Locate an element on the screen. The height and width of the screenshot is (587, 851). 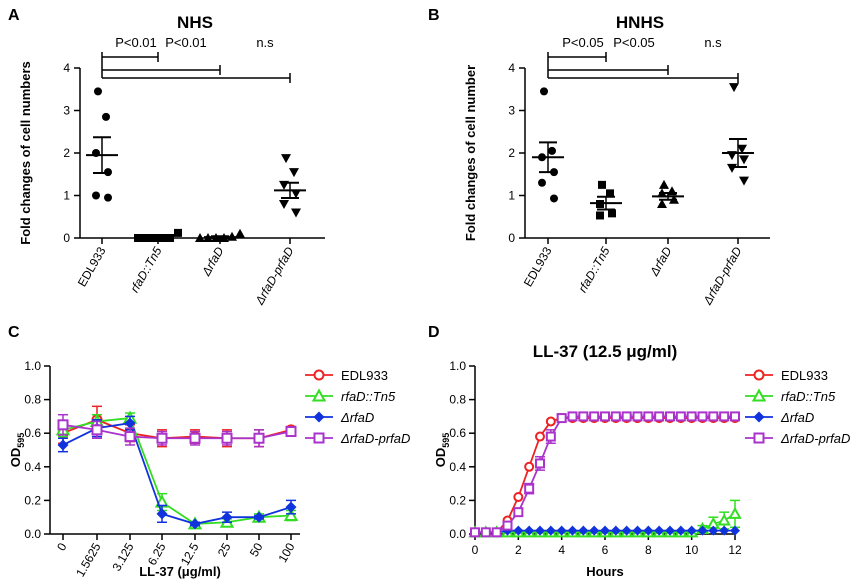
x-category-label: 100 is located at coordinates (286, 552).